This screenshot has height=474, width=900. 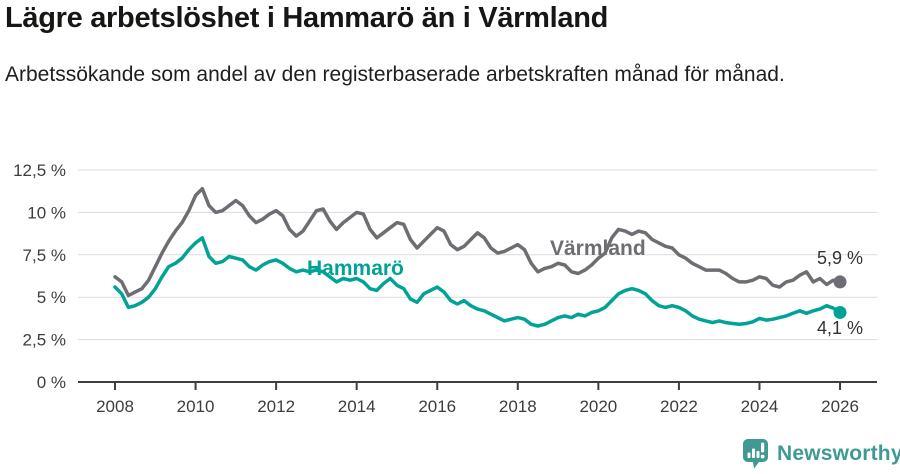 I want to click on y-axis-tick-label: 10 %, so click(x=46, y=212).